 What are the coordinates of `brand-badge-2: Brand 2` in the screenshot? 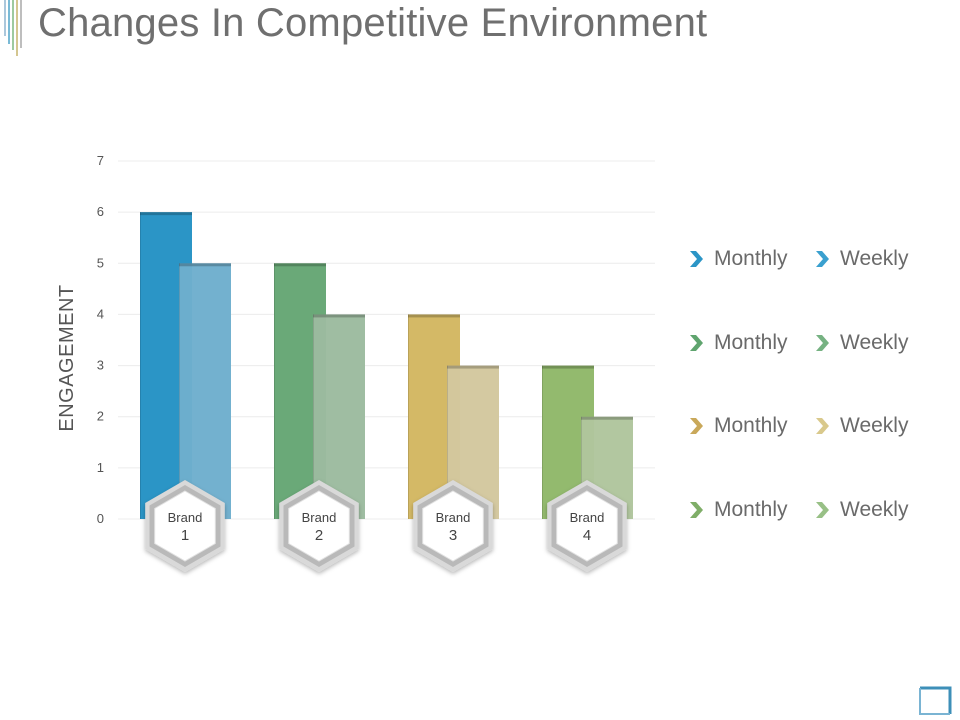 It's located at (319, 526).